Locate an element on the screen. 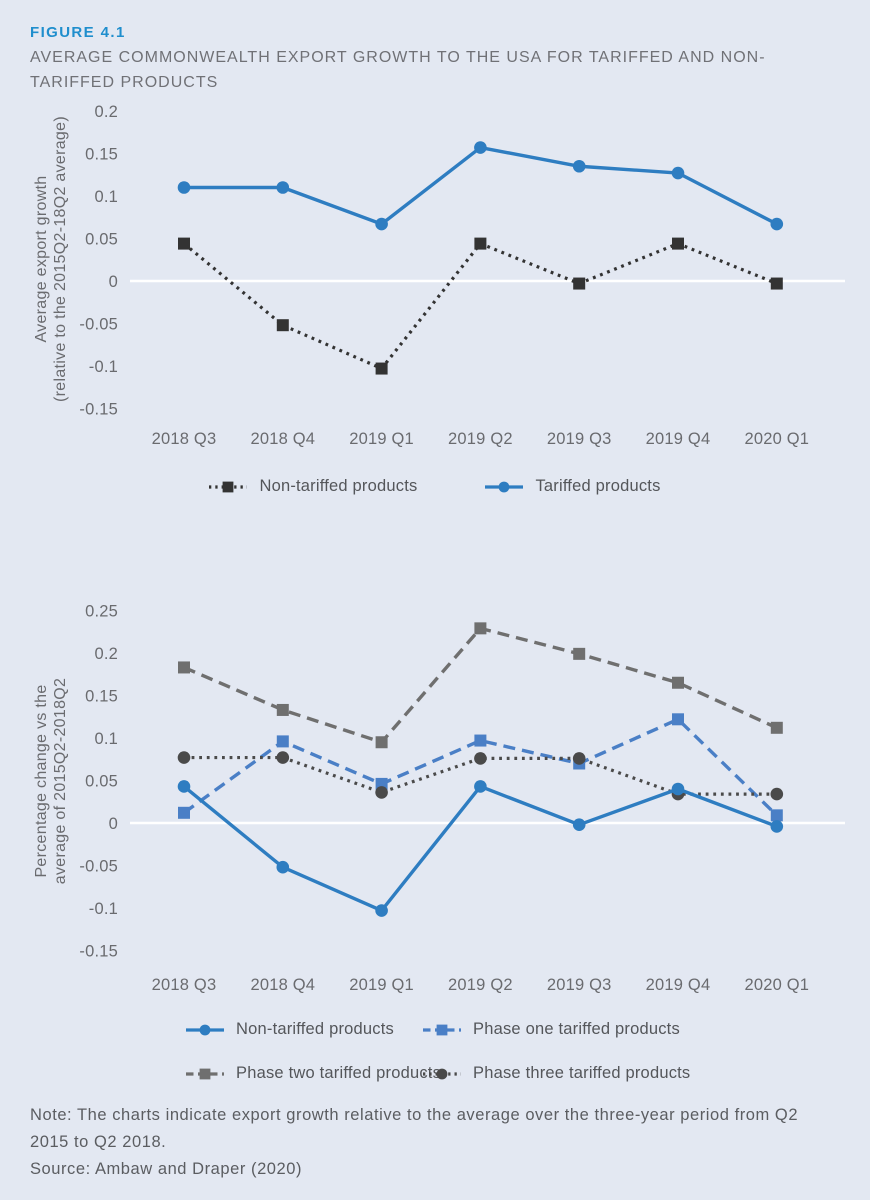  series-phase-two-tariffed-products is located at coordinates (480, 685).